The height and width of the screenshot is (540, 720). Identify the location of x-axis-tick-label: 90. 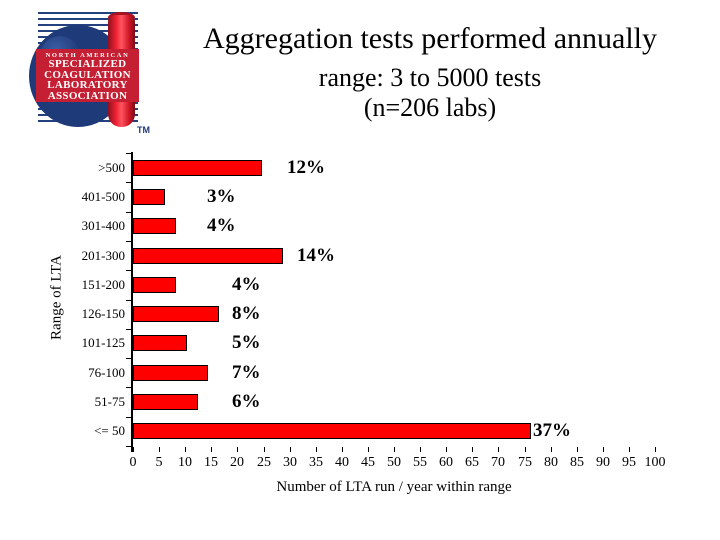
(603, 462).